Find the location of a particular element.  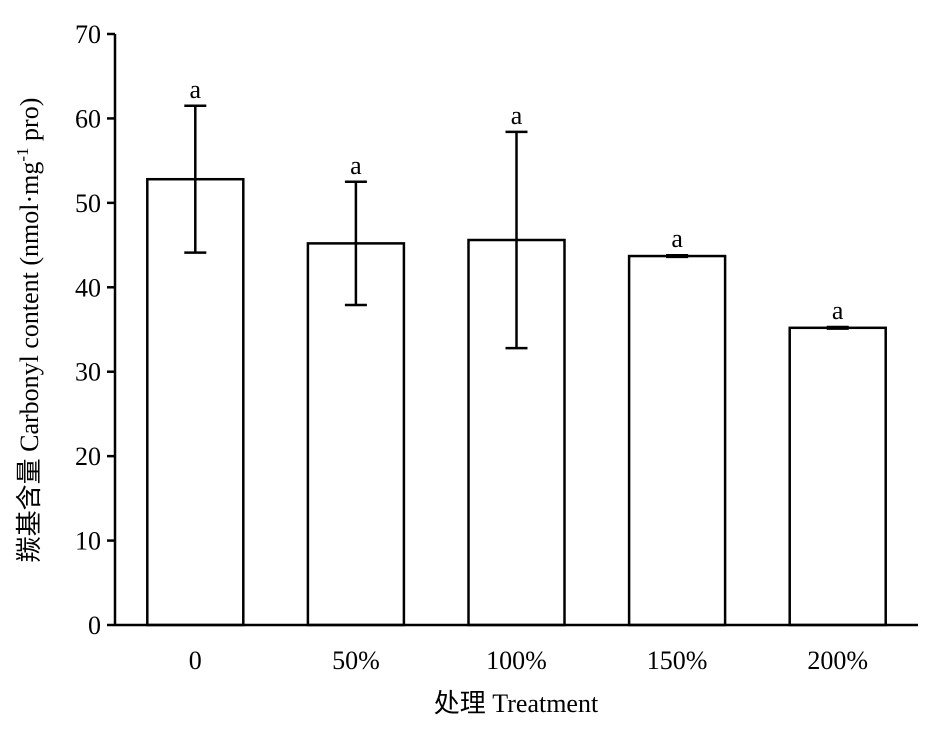

y-axis-label: 羰基含量 Carbonyl content (nmol·mg-1 pro) is located at coordinates (28, 330).